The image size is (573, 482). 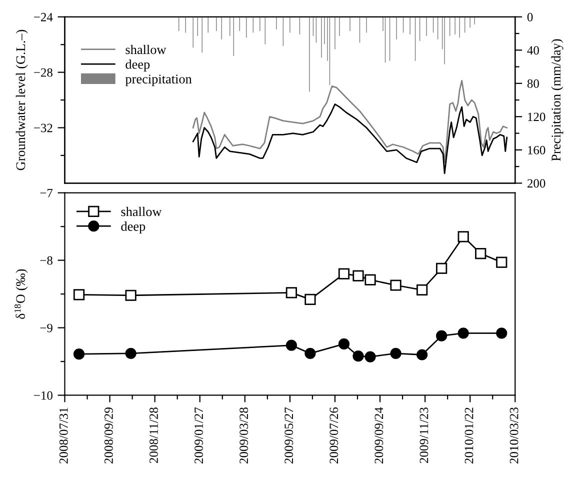 I want to click on y2-tick-label: 120, so click(x=537, y=117).